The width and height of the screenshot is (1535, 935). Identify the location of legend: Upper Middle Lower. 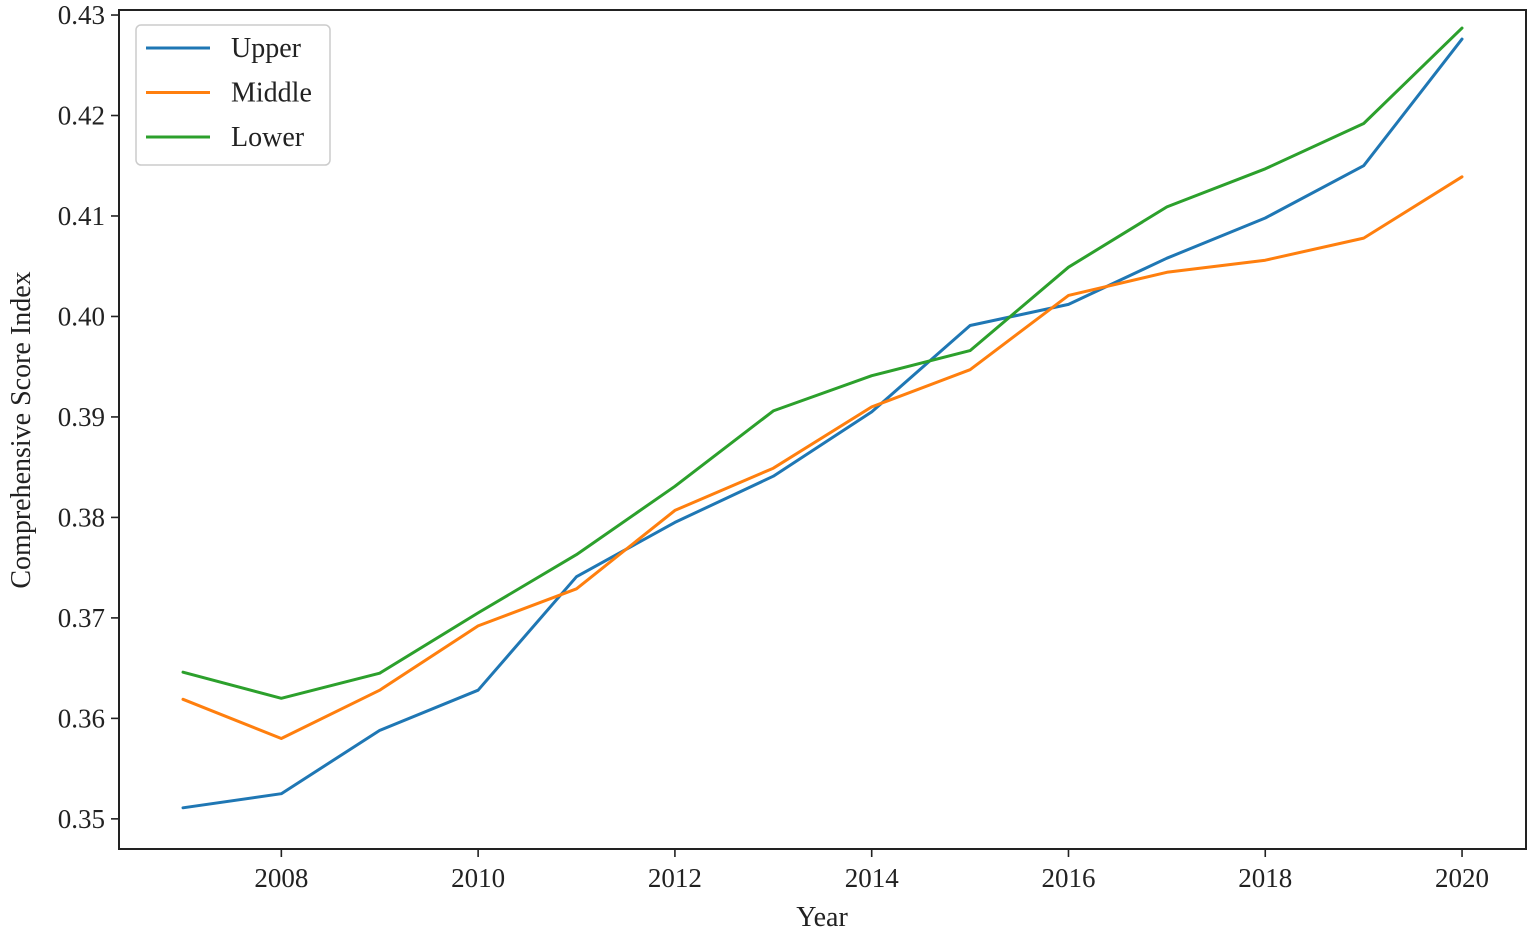
(233, 95).